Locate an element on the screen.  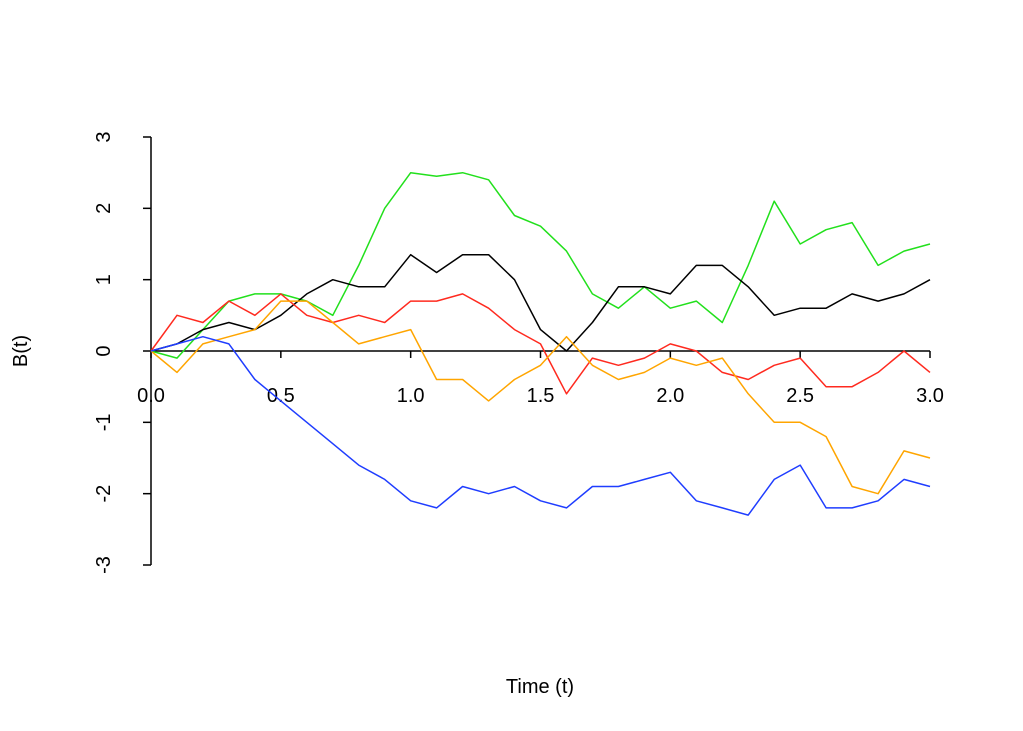
y-tick-label: 0 is located at coordinates (104, 350).